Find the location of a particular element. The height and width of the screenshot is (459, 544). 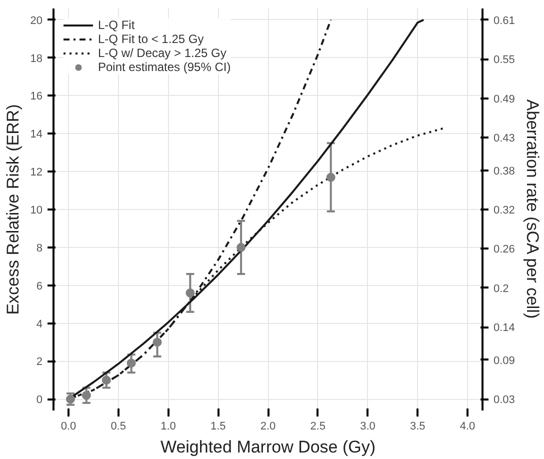

y2-tick-label: 0.03 is located at coordinates (504, 400).